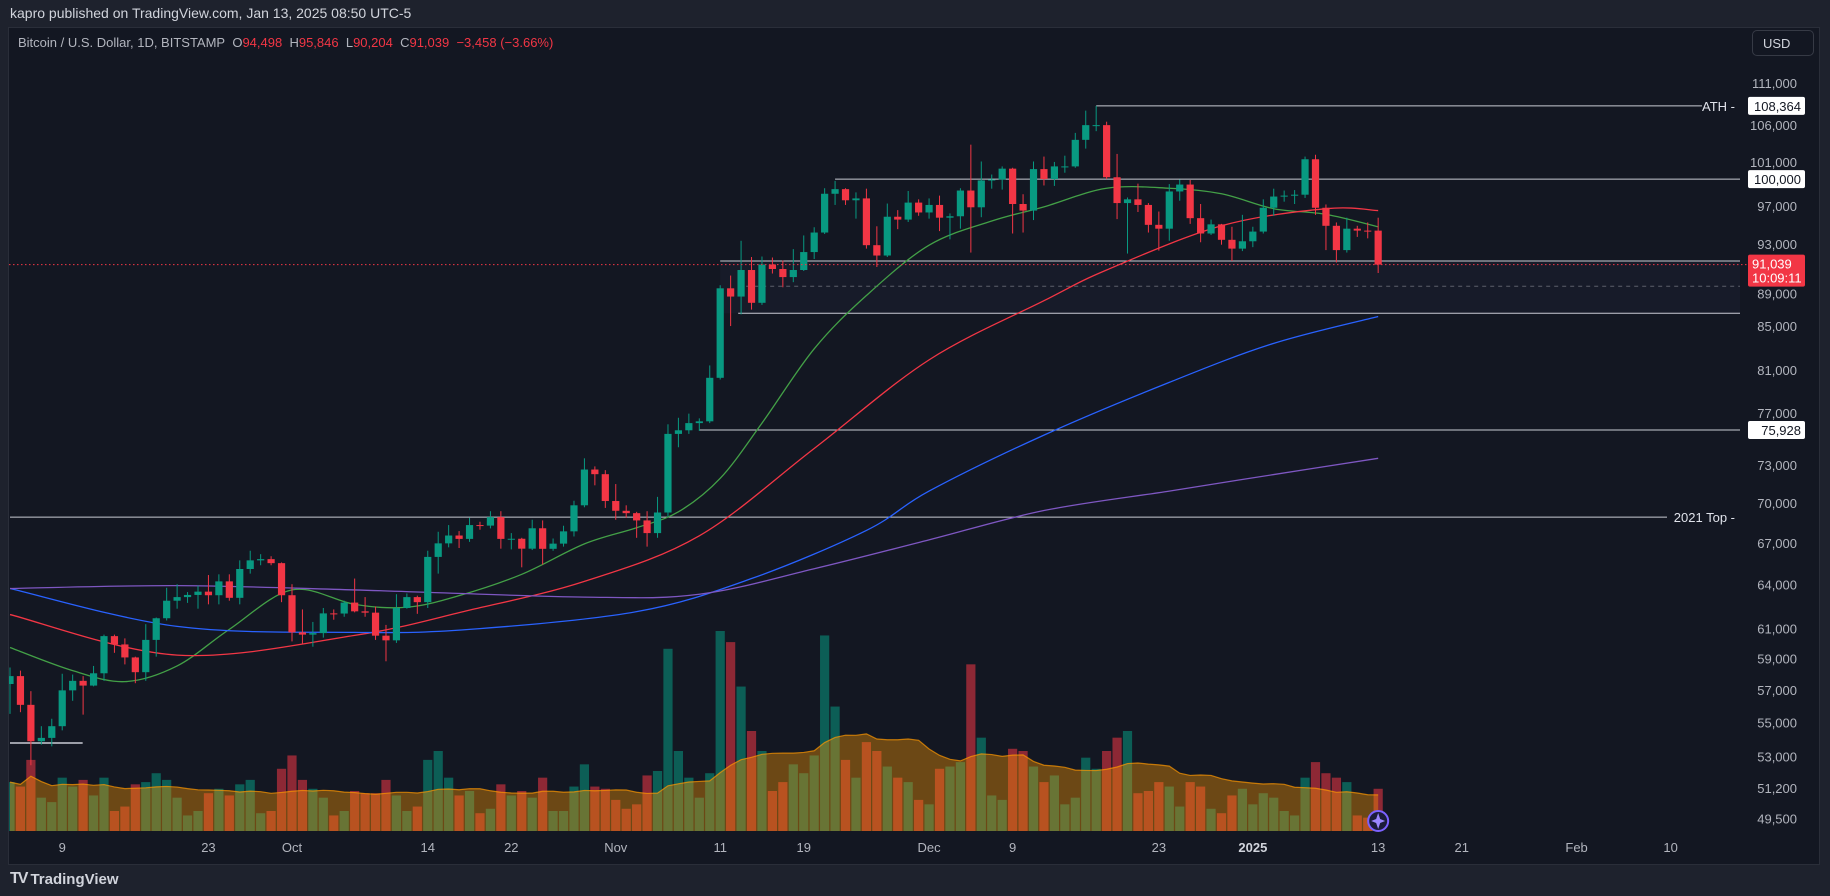 The width and height of the screenshot is (1830, 896). Describe the element at coordinates (1704, 517) in the screenshot. I see `level-label-2021-top: 2021 Top -` at that location.